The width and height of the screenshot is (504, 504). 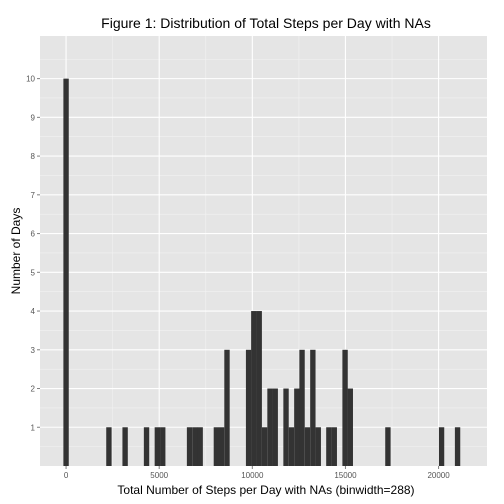 What do you see at coordinates (33, 195) in the screenshot?
I see `y-tick-label: 7` at bounding box center [33, 195].